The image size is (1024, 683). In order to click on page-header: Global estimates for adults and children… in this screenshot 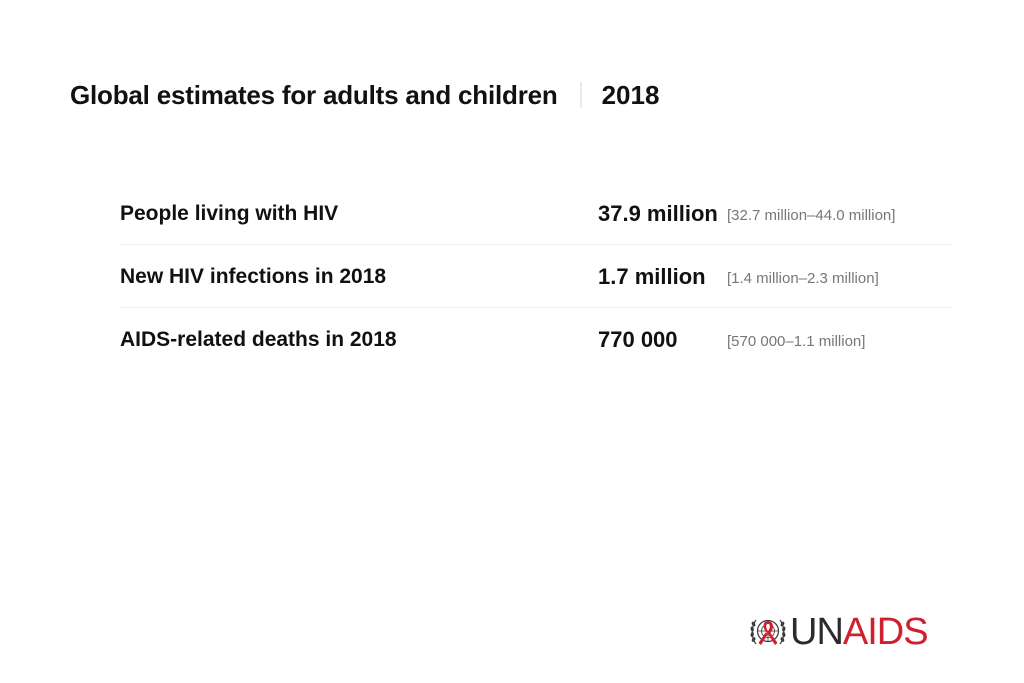, I will do `click(364, 95)`.